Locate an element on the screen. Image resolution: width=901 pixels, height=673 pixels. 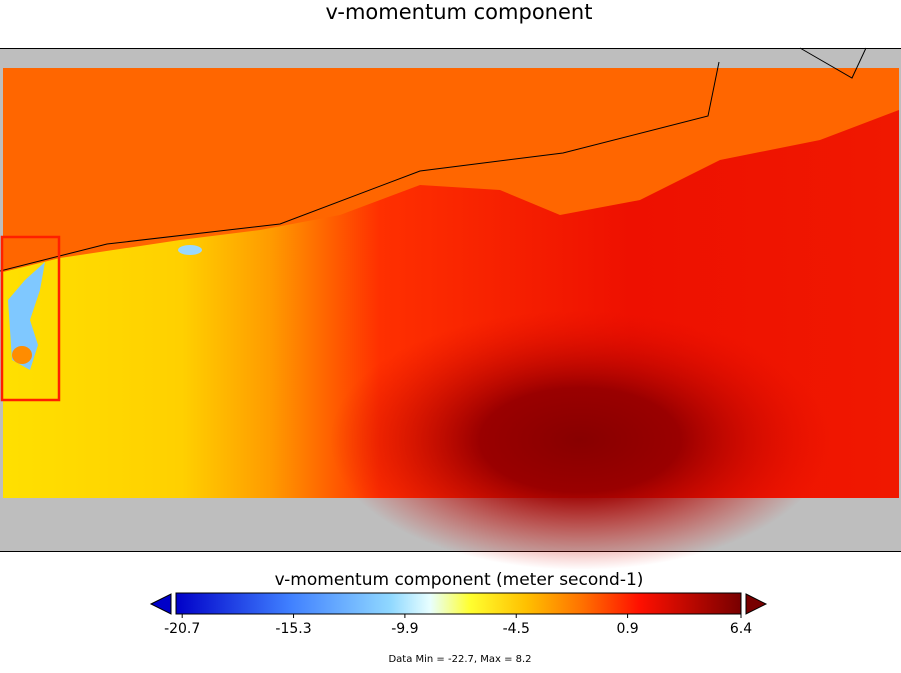
data-range-note: Data Min = -22.7, Max = 8.2 is located at coordinates (459, 659).